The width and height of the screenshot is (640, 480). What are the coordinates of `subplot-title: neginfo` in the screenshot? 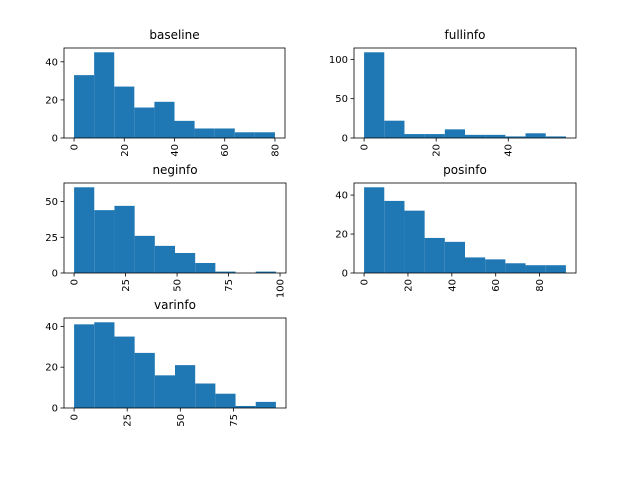 It's located at (174, 170).